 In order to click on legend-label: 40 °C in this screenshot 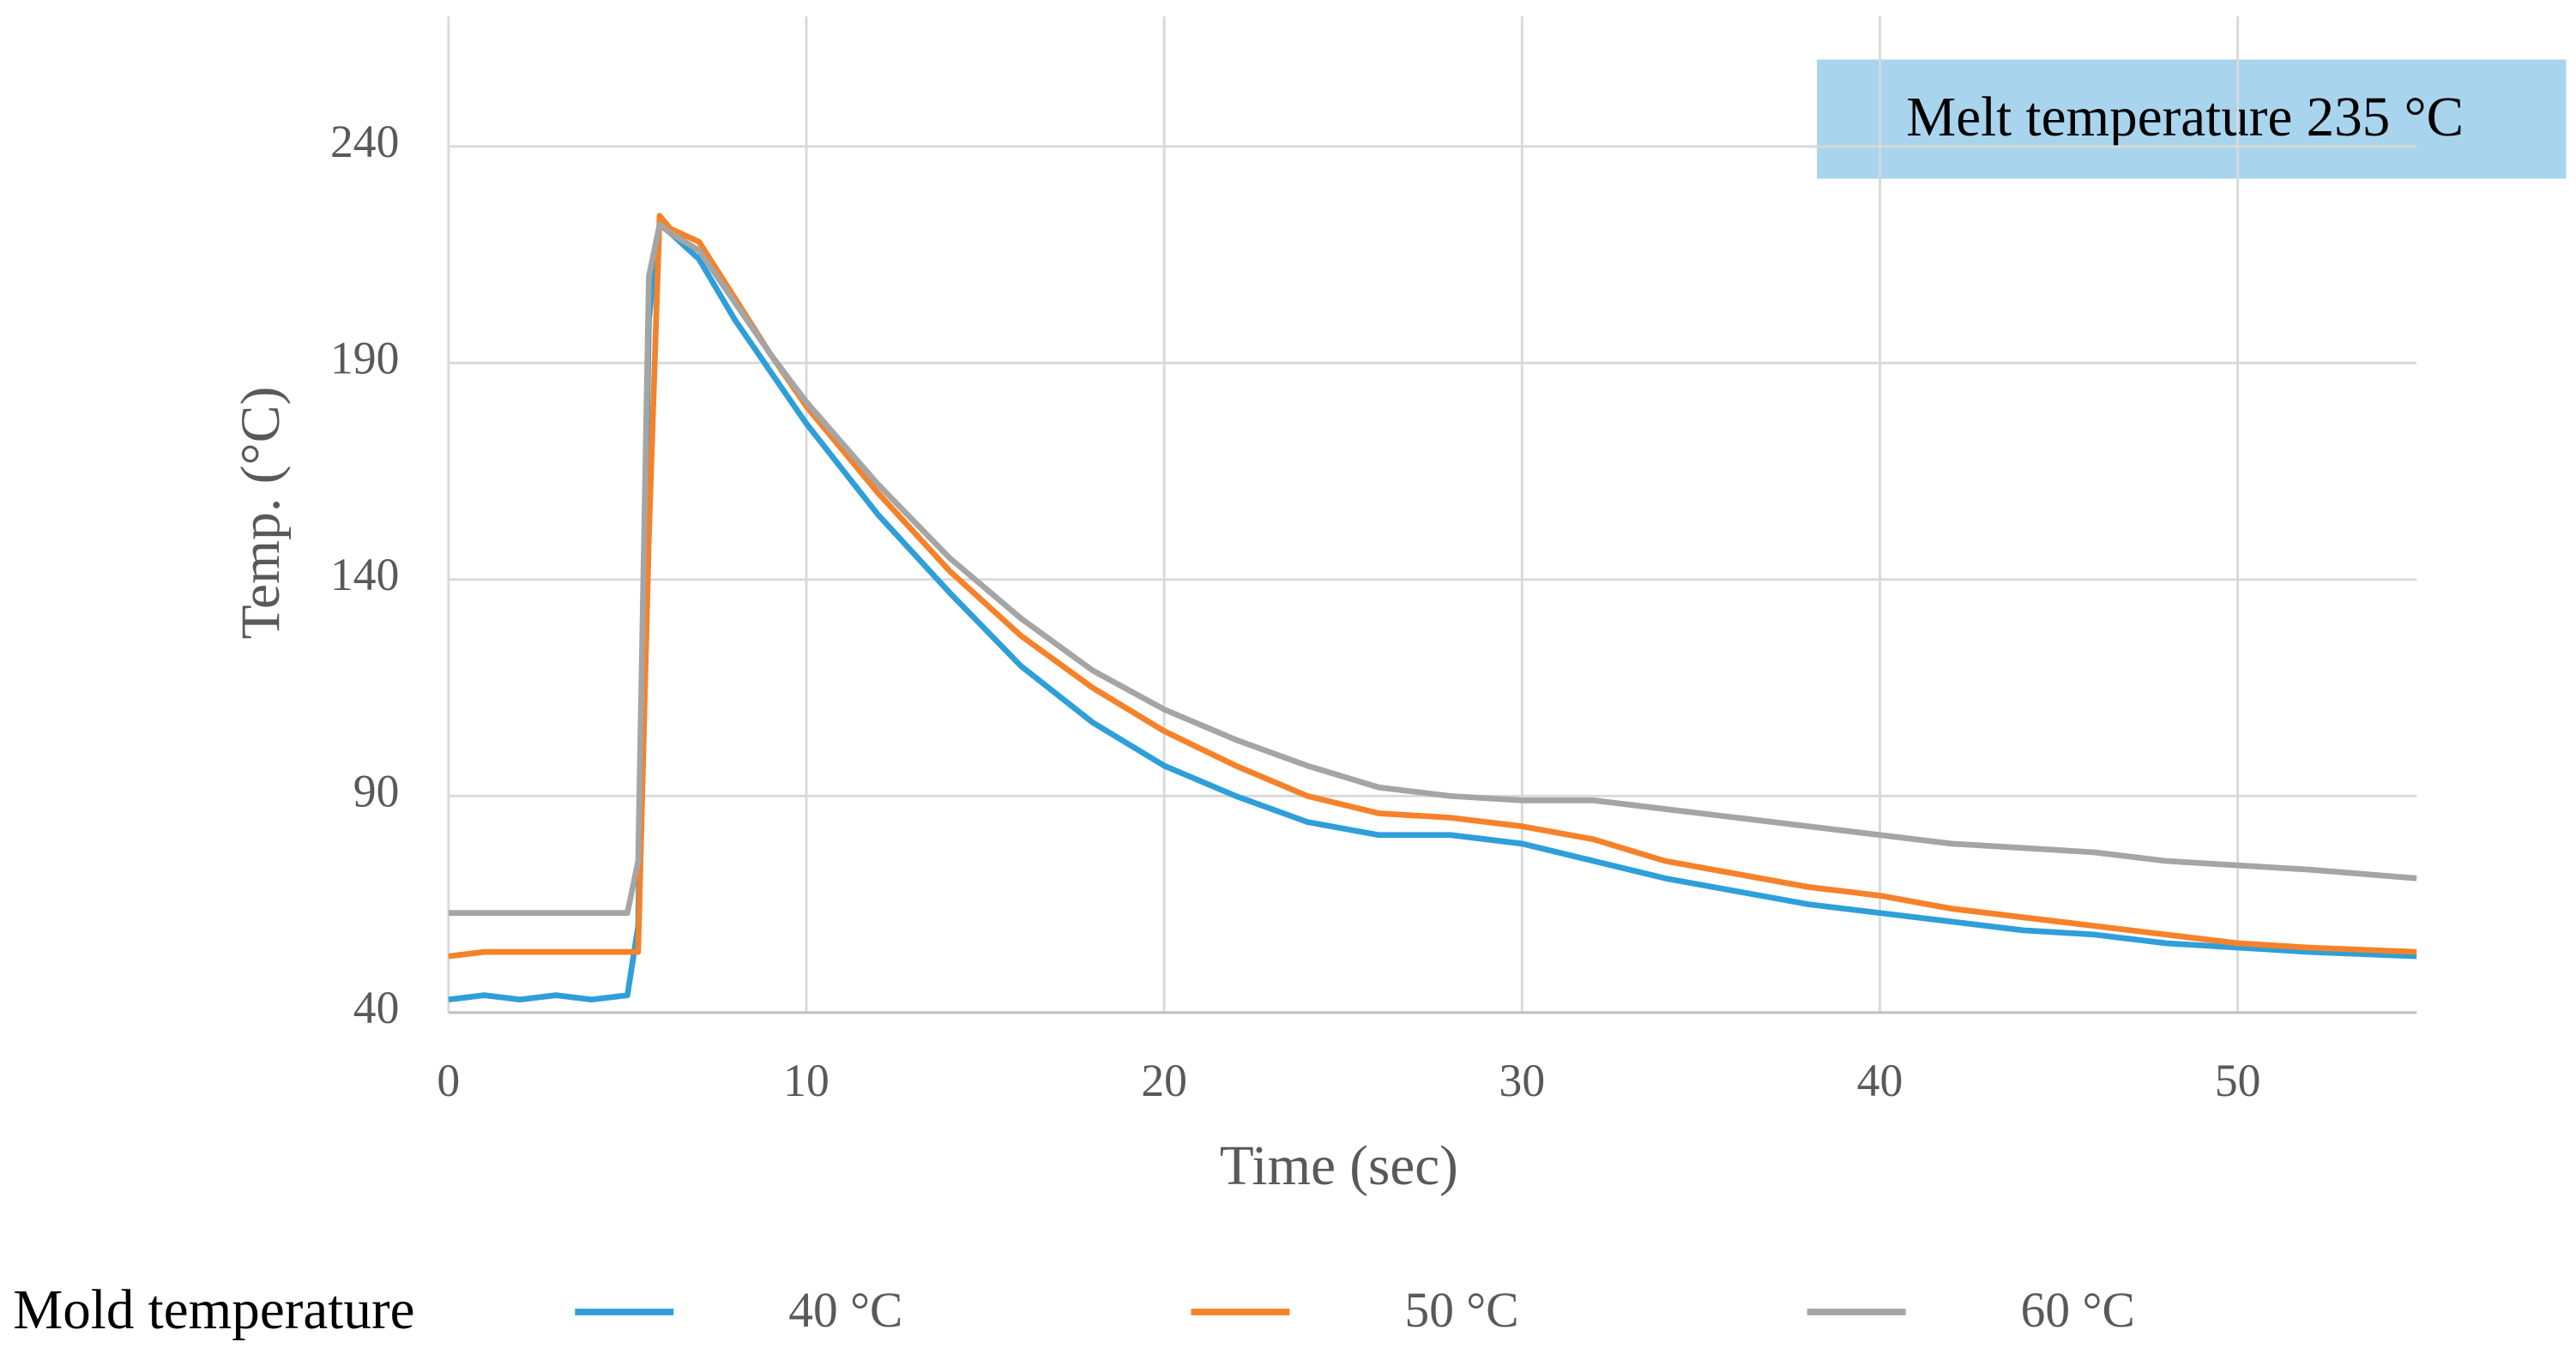, I will do `click(845, 1311)`.